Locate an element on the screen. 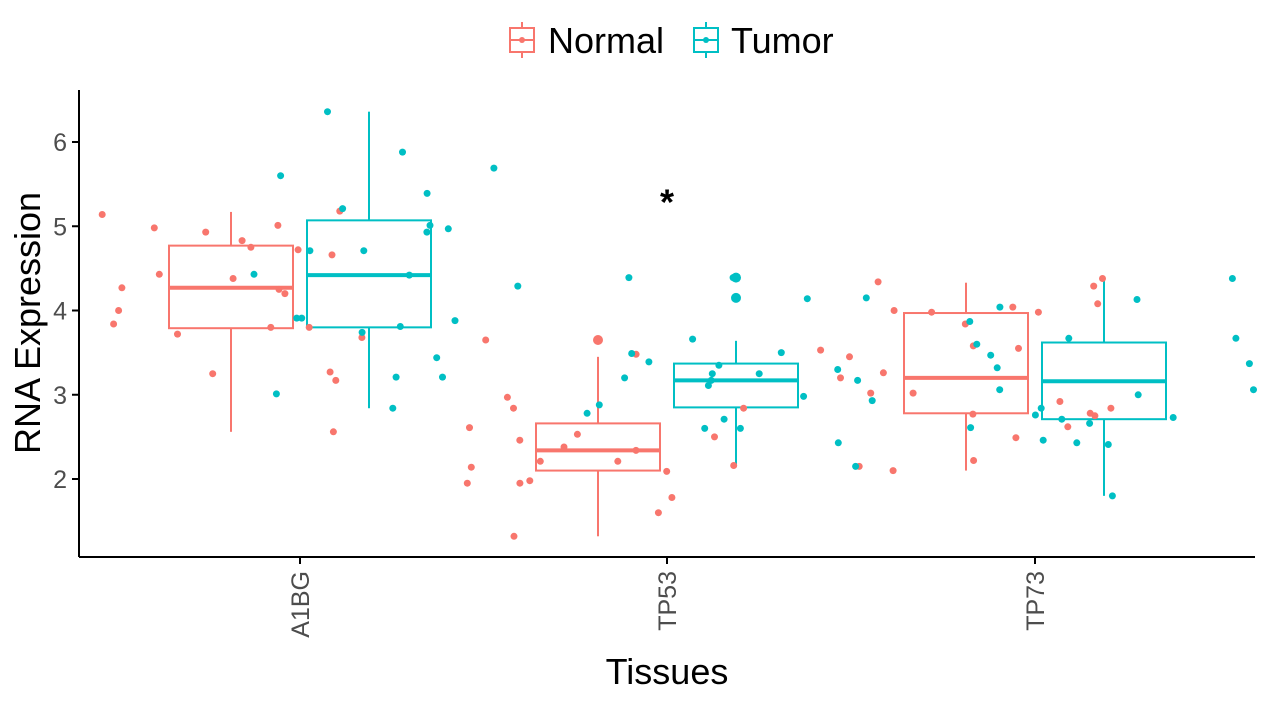 The image size is (1267, 704). y-tick-label: 2 is located at coordinates (60, 480).